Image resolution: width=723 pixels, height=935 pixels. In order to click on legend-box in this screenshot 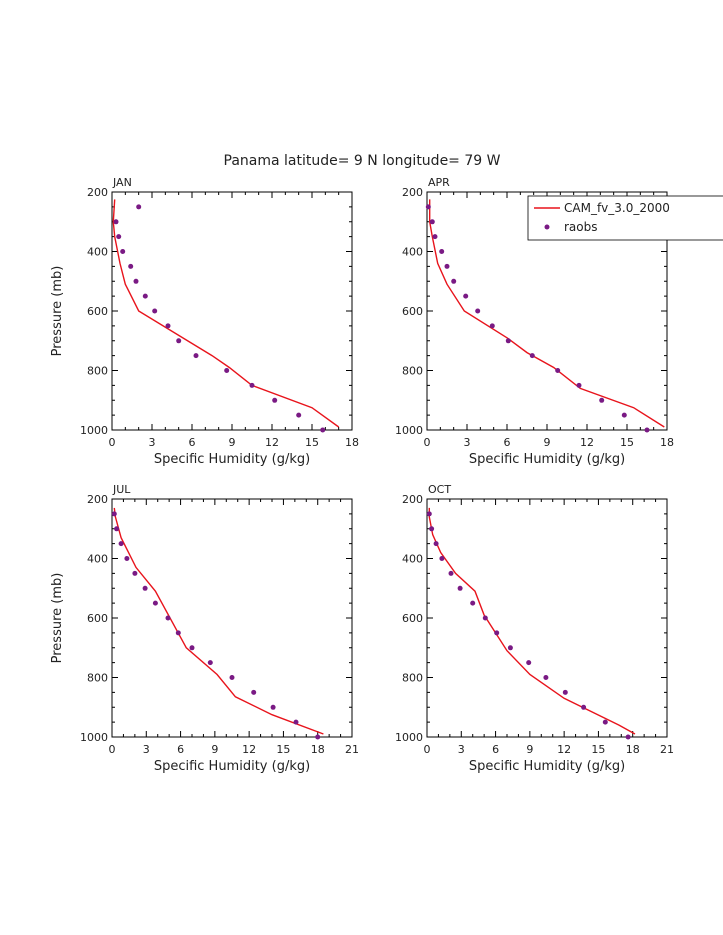, I will do `click(625, 218)`.